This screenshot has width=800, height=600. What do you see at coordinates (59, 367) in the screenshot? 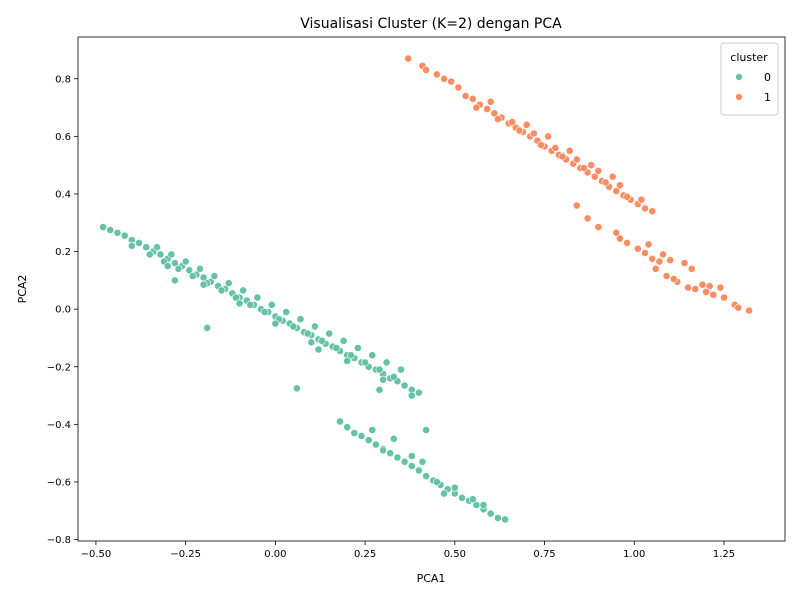
I see `y-tick-label-3: −0.2` at bounding box center [59, 367].